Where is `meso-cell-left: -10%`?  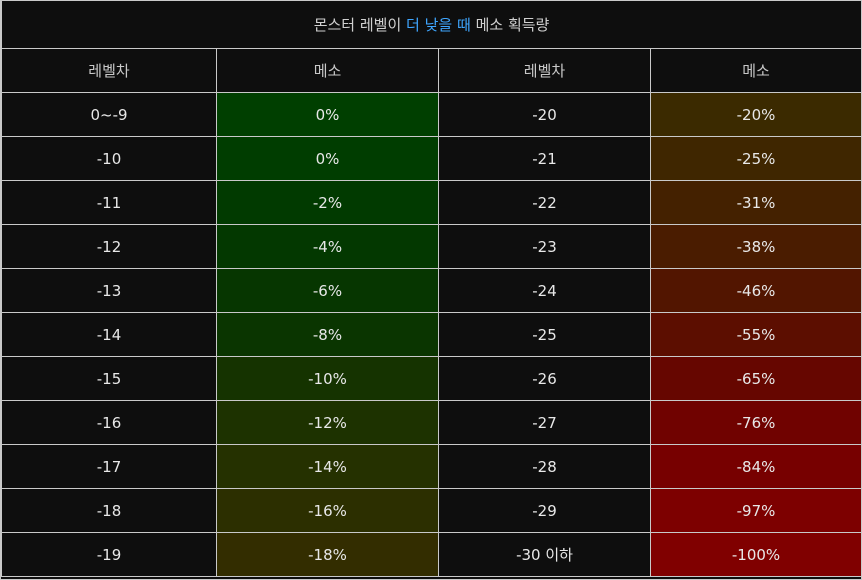 meso-cell-left: -10% is located at coordinates (327, 378).